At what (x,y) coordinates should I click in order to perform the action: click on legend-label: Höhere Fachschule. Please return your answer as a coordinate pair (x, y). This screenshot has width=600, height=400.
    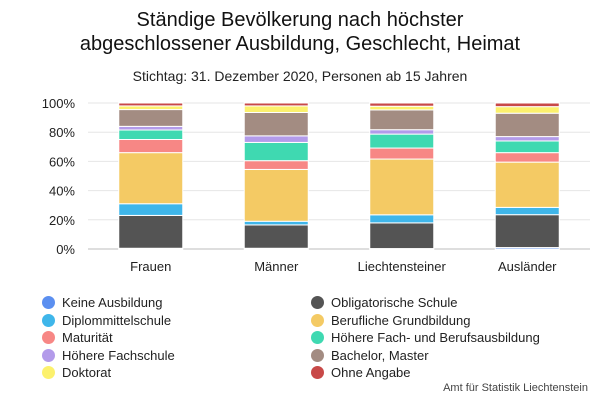
    Looking at the image, I should click on (118, 355).